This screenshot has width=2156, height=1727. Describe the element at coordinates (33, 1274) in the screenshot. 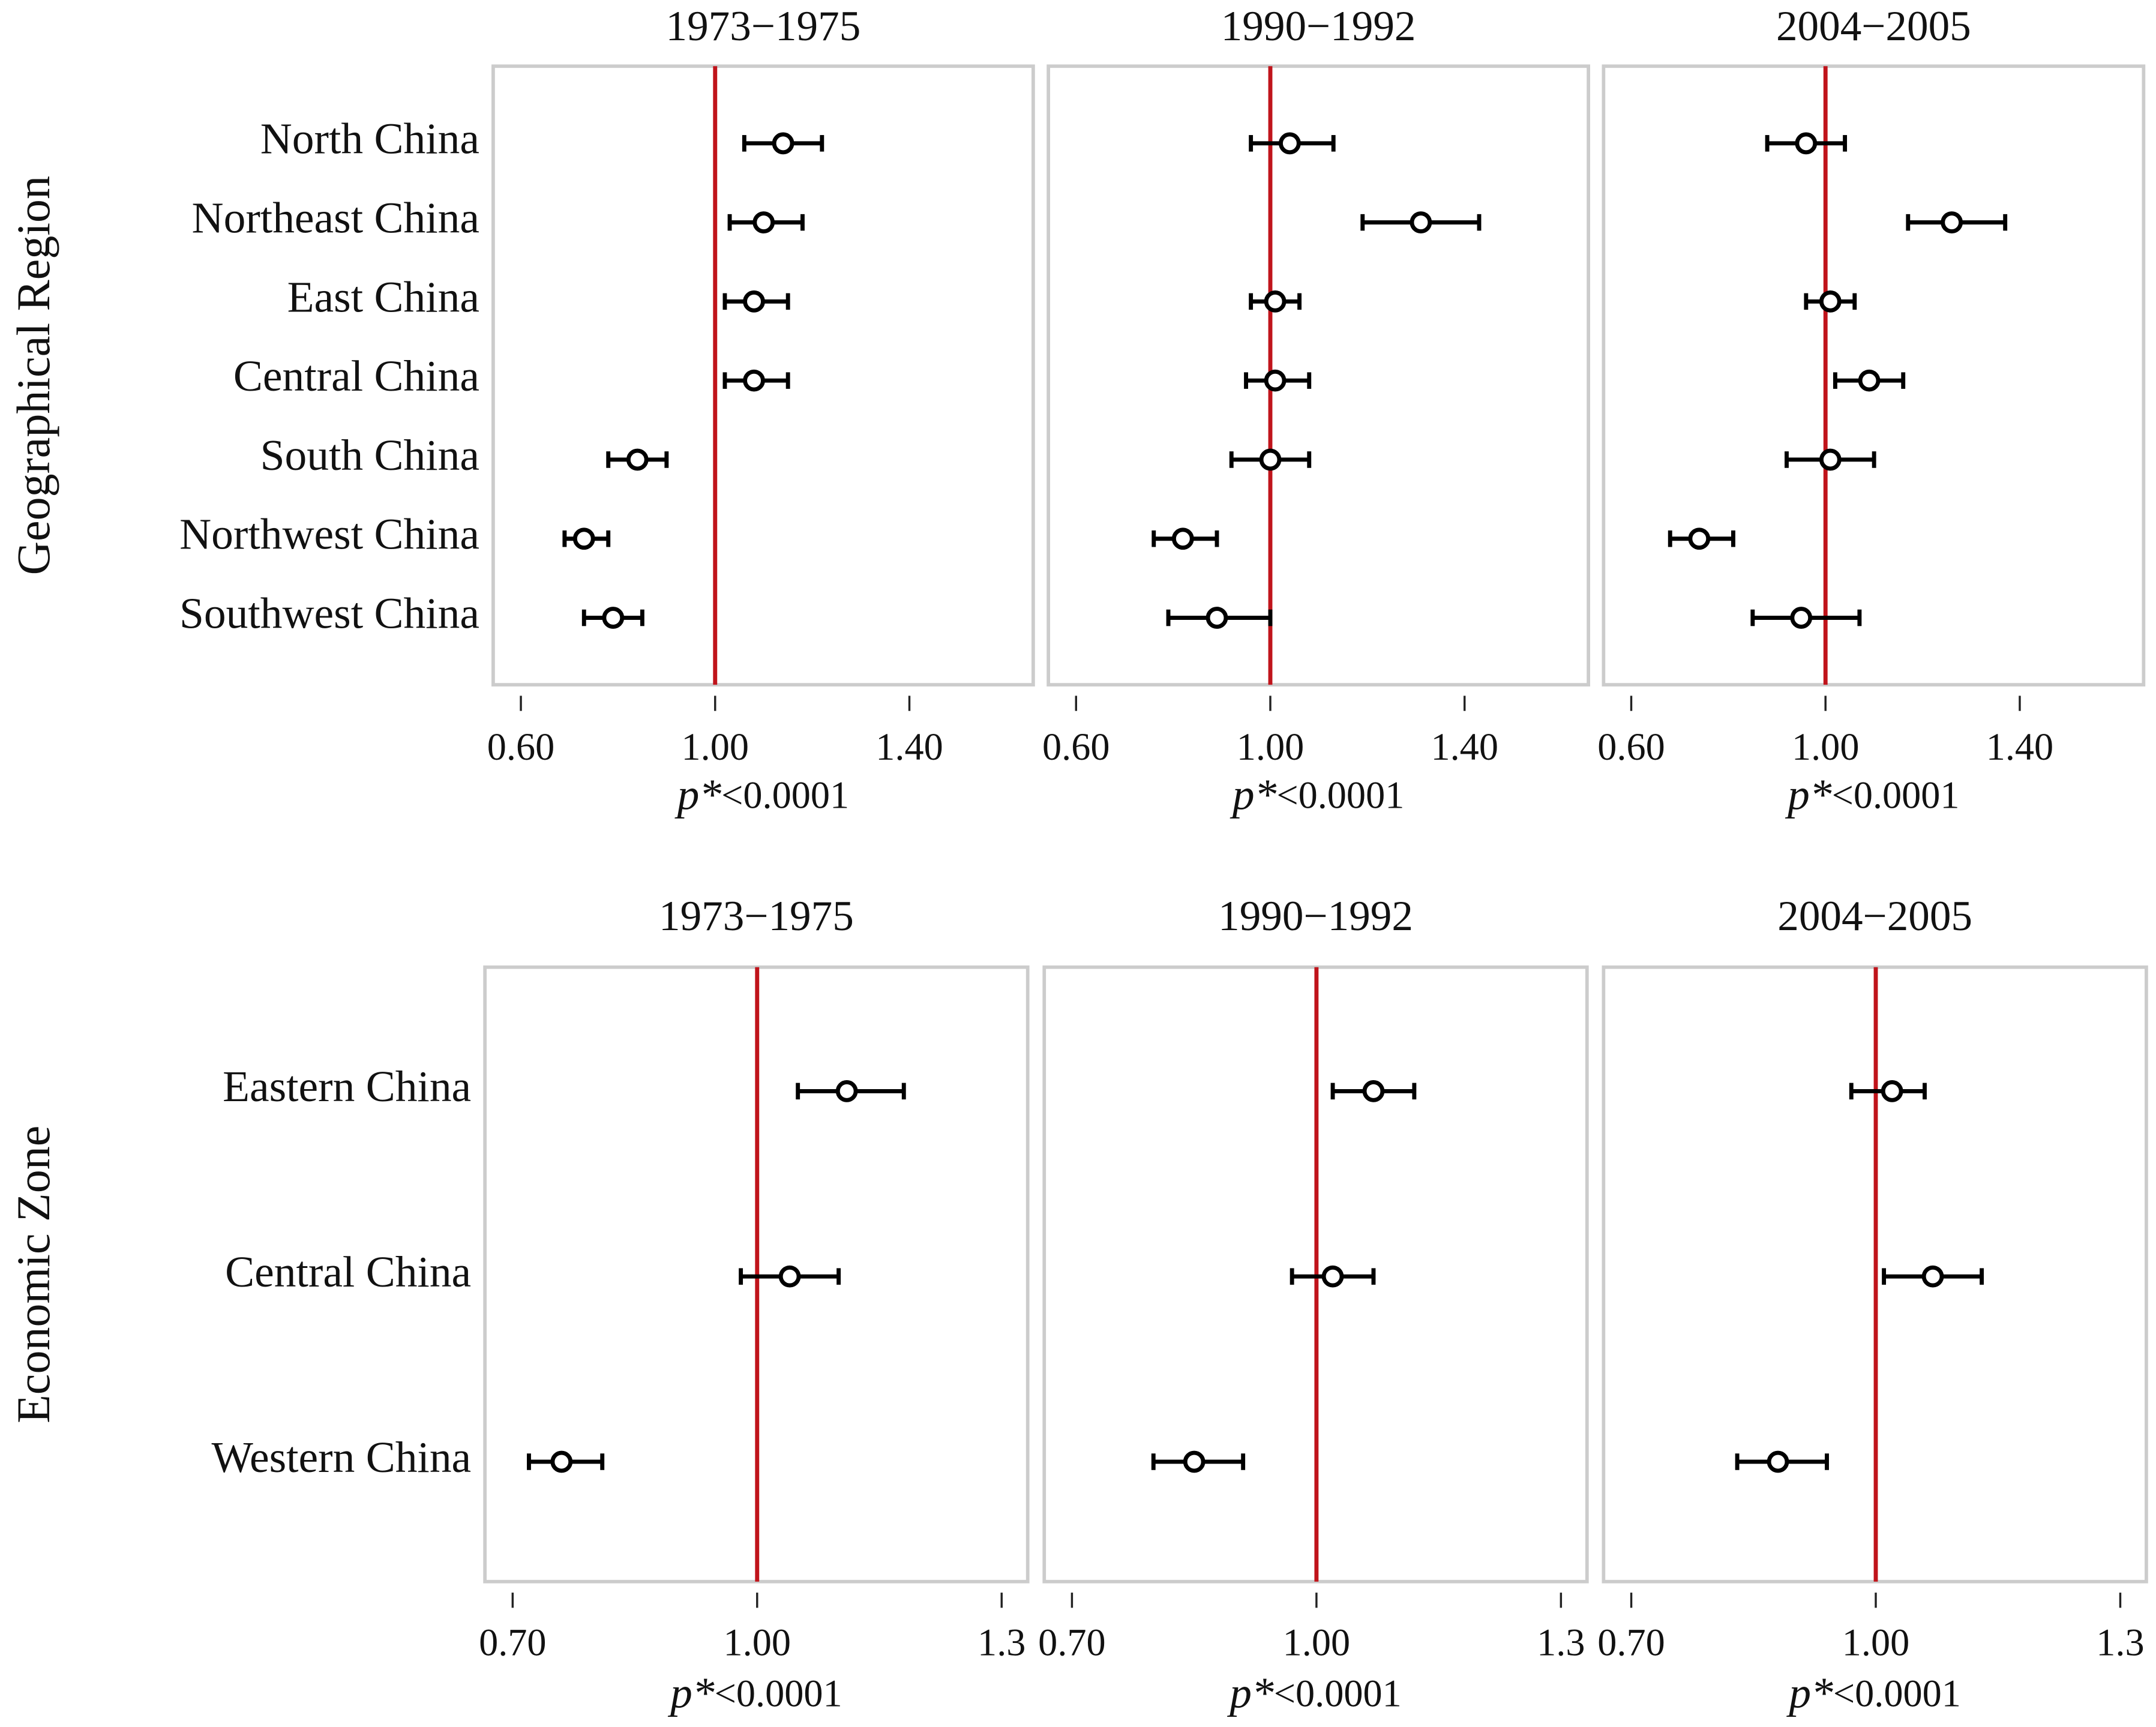

I see `y-axis-label: Economic Zone` at that location.